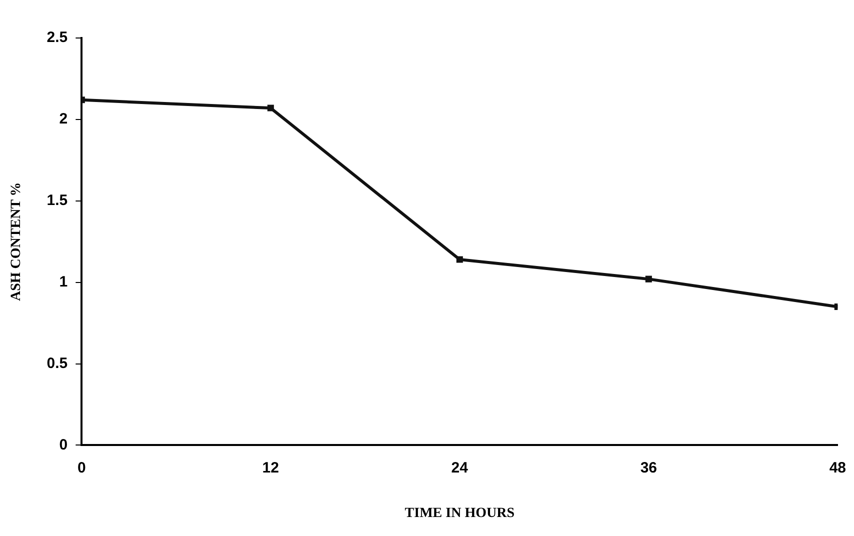  Describe the element at coordinates (63, 281) in the screenshot. I see `y-tick-label: 1` at that location.